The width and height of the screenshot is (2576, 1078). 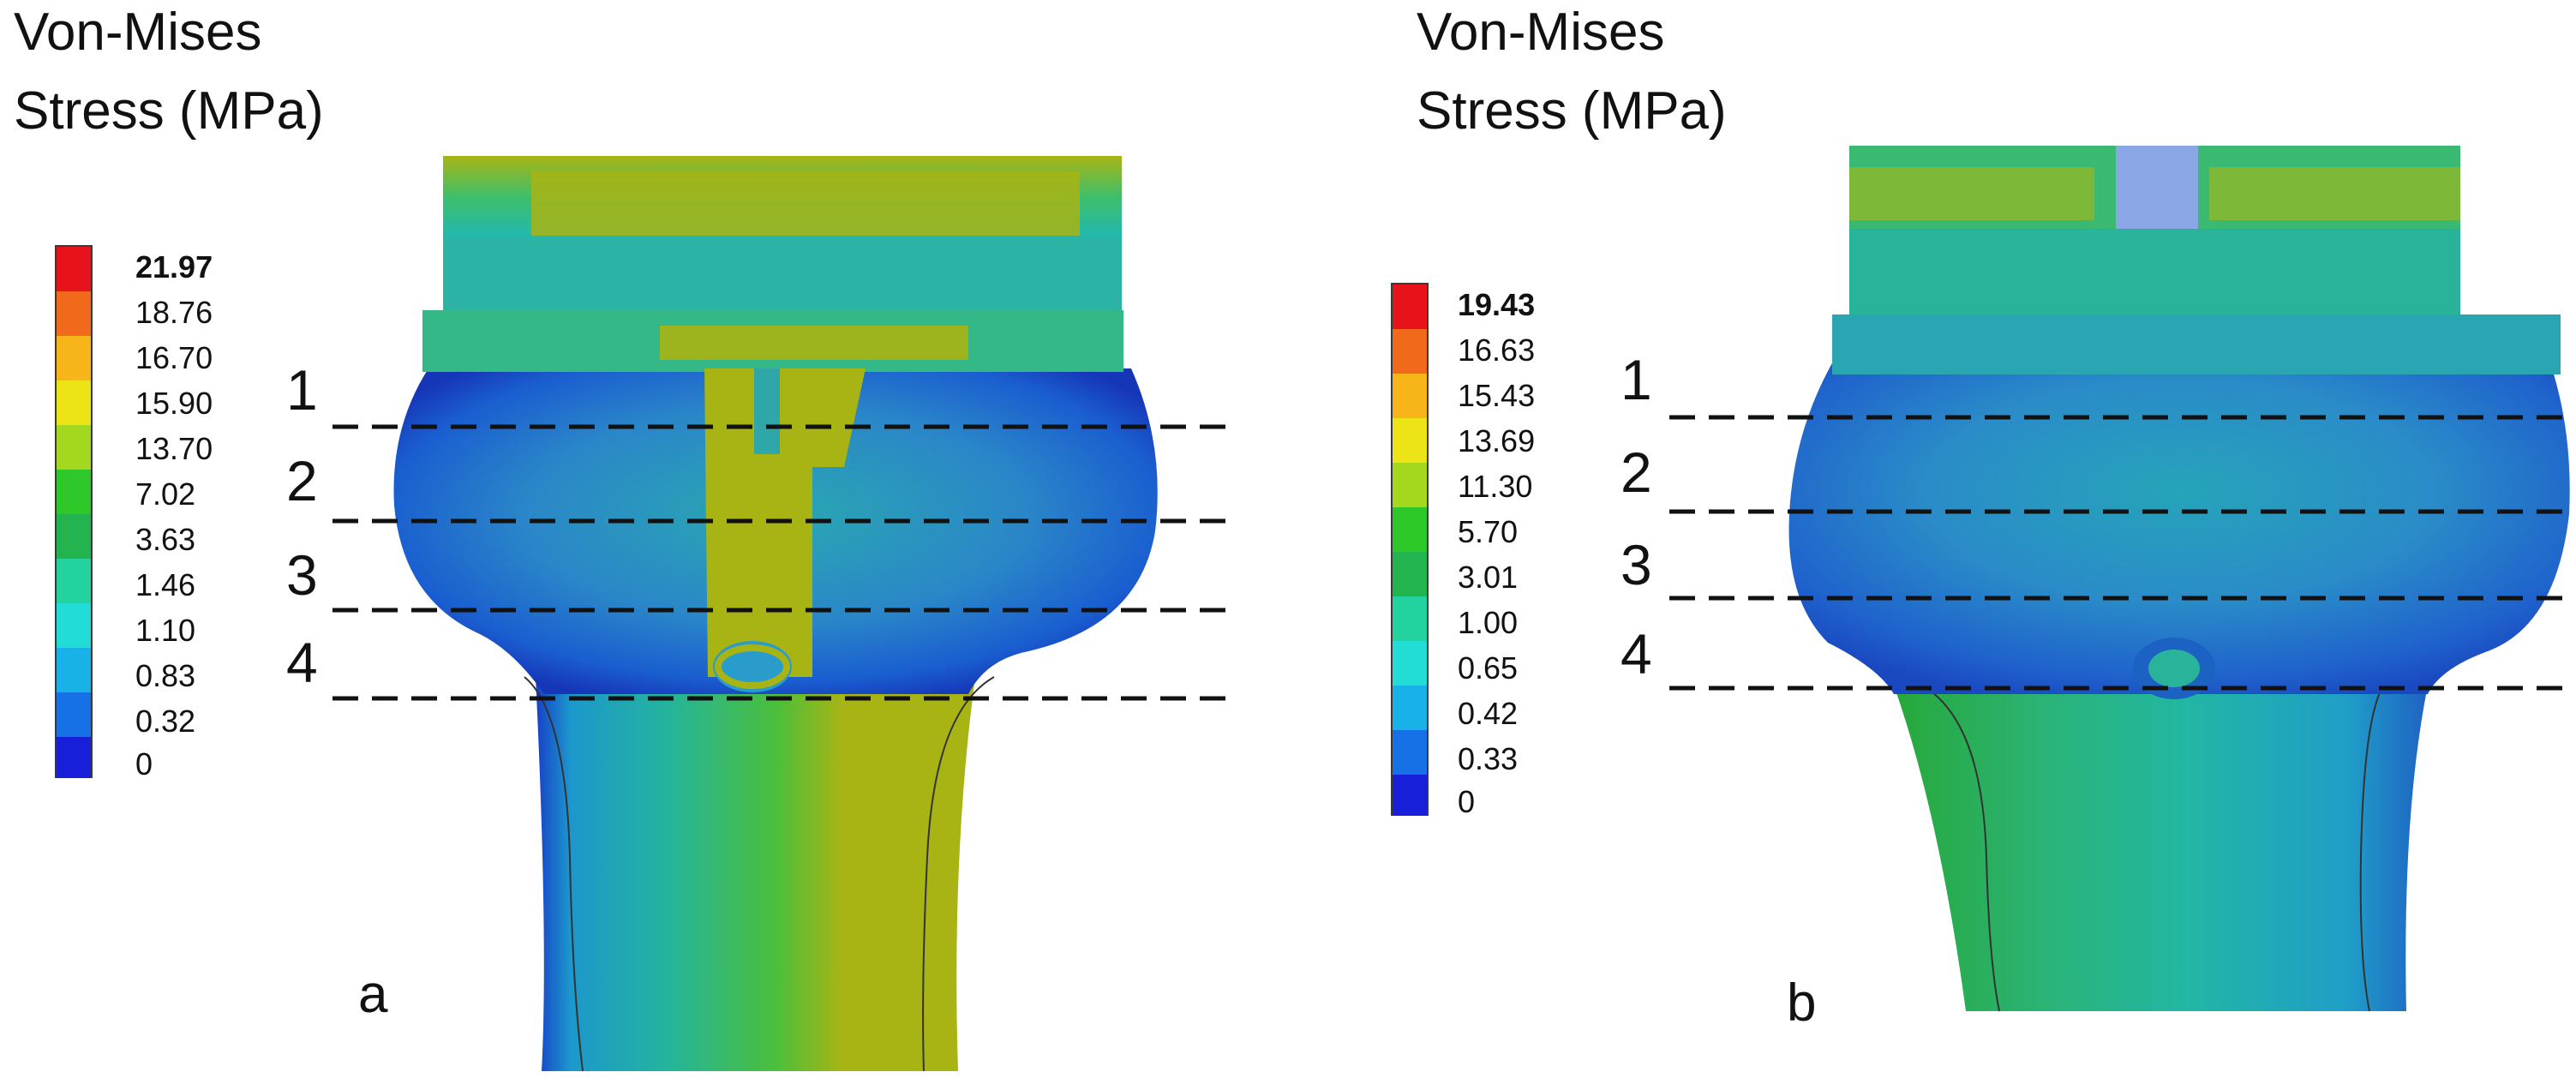 What do you see at coordinates (174, 357) in the screenshot?
I see `legend-label: 16.70` at bounding box center [174, 357].